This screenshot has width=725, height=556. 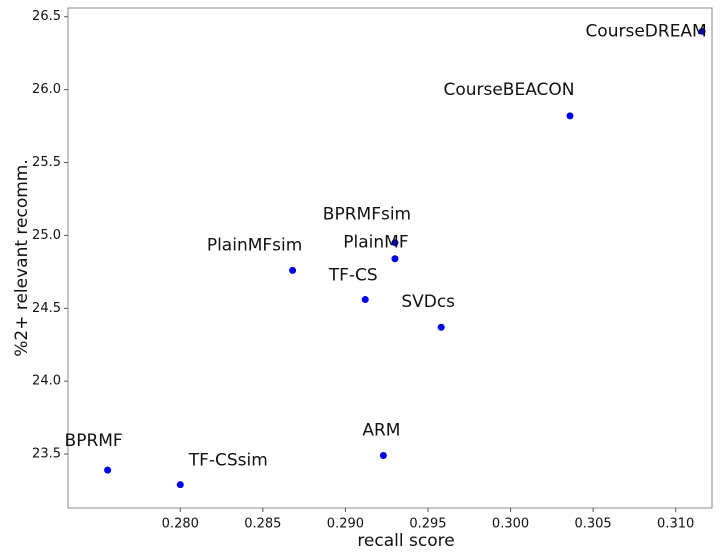 I want to click on x-tick-label: 0.290, so click(x=345, y=524).